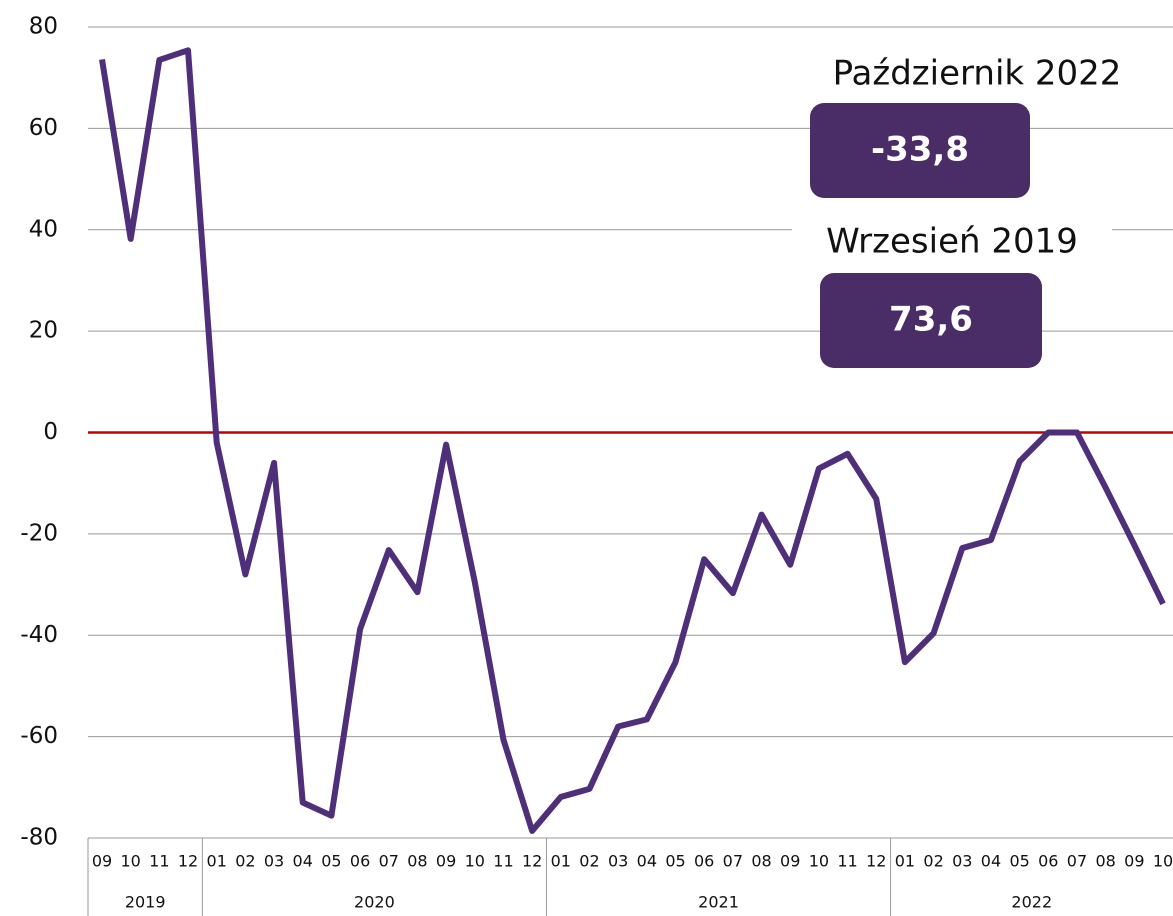 The width and height of the screenshot is (1173, 916). What do you see at coordinates (43, 229) in the screenshot?
I see `y-tick-label: 40` at bounding box center [43, 229].